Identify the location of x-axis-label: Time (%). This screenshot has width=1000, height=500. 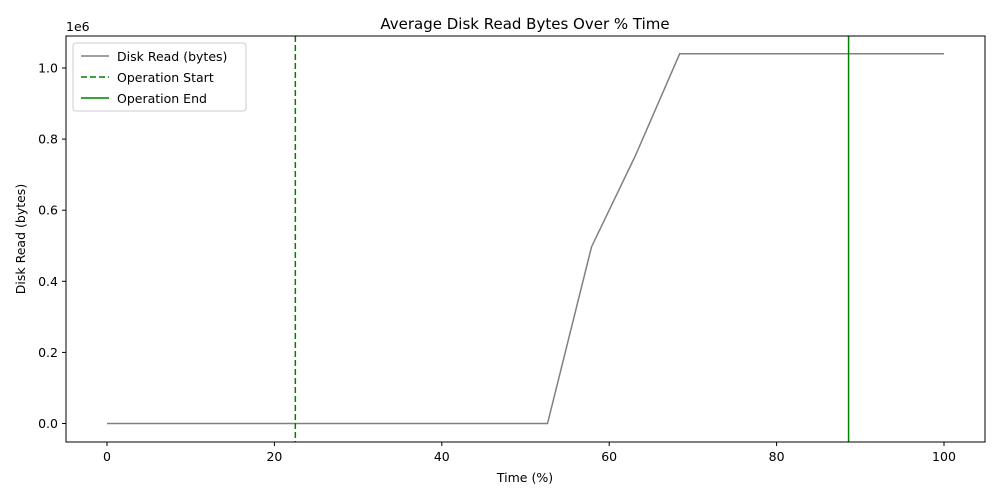
(524, 477).